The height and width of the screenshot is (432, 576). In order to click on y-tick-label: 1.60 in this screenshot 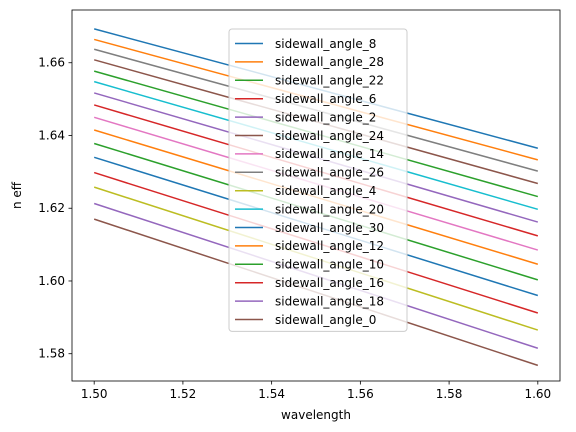, I will do `click(51, 281)`.